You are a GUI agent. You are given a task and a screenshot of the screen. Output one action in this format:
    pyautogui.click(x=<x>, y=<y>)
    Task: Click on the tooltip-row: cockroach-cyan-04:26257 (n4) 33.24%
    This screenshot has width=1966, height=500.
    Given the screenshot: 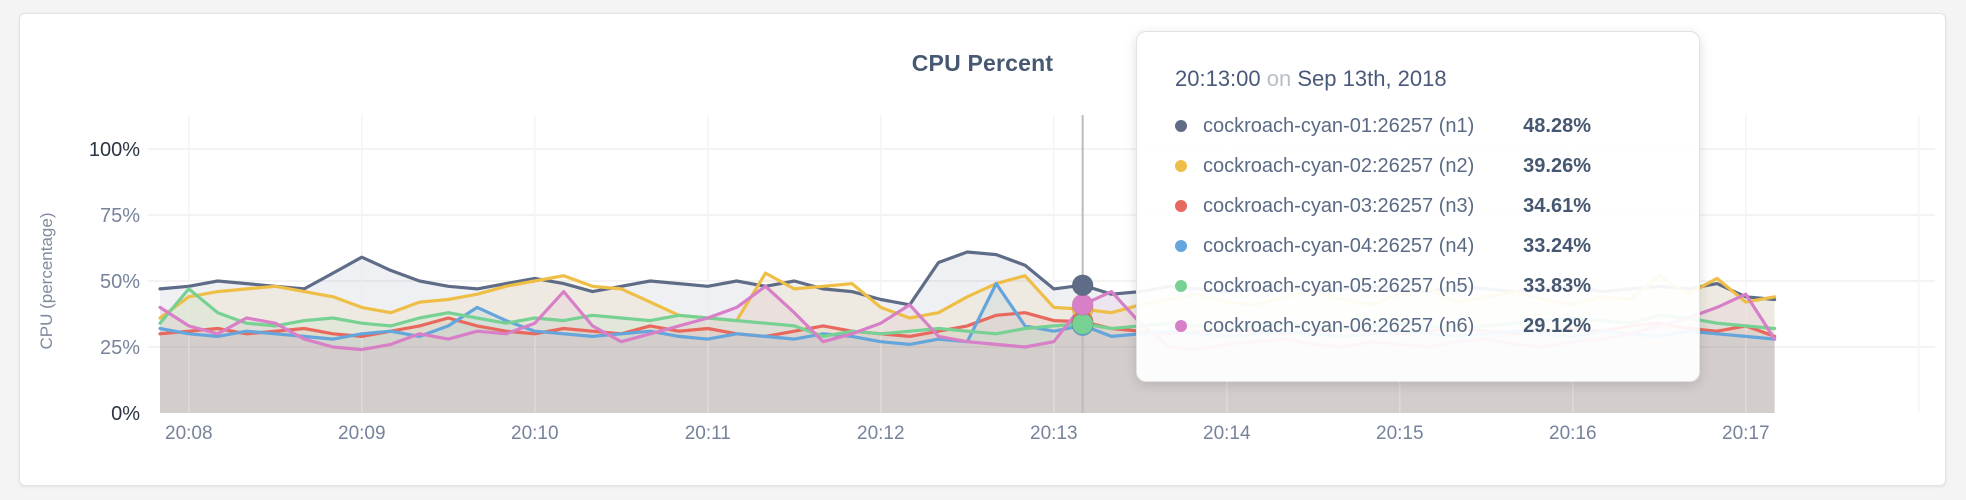 What is the action you would take?
    pyautogui.click(x=1437, y=246)
    